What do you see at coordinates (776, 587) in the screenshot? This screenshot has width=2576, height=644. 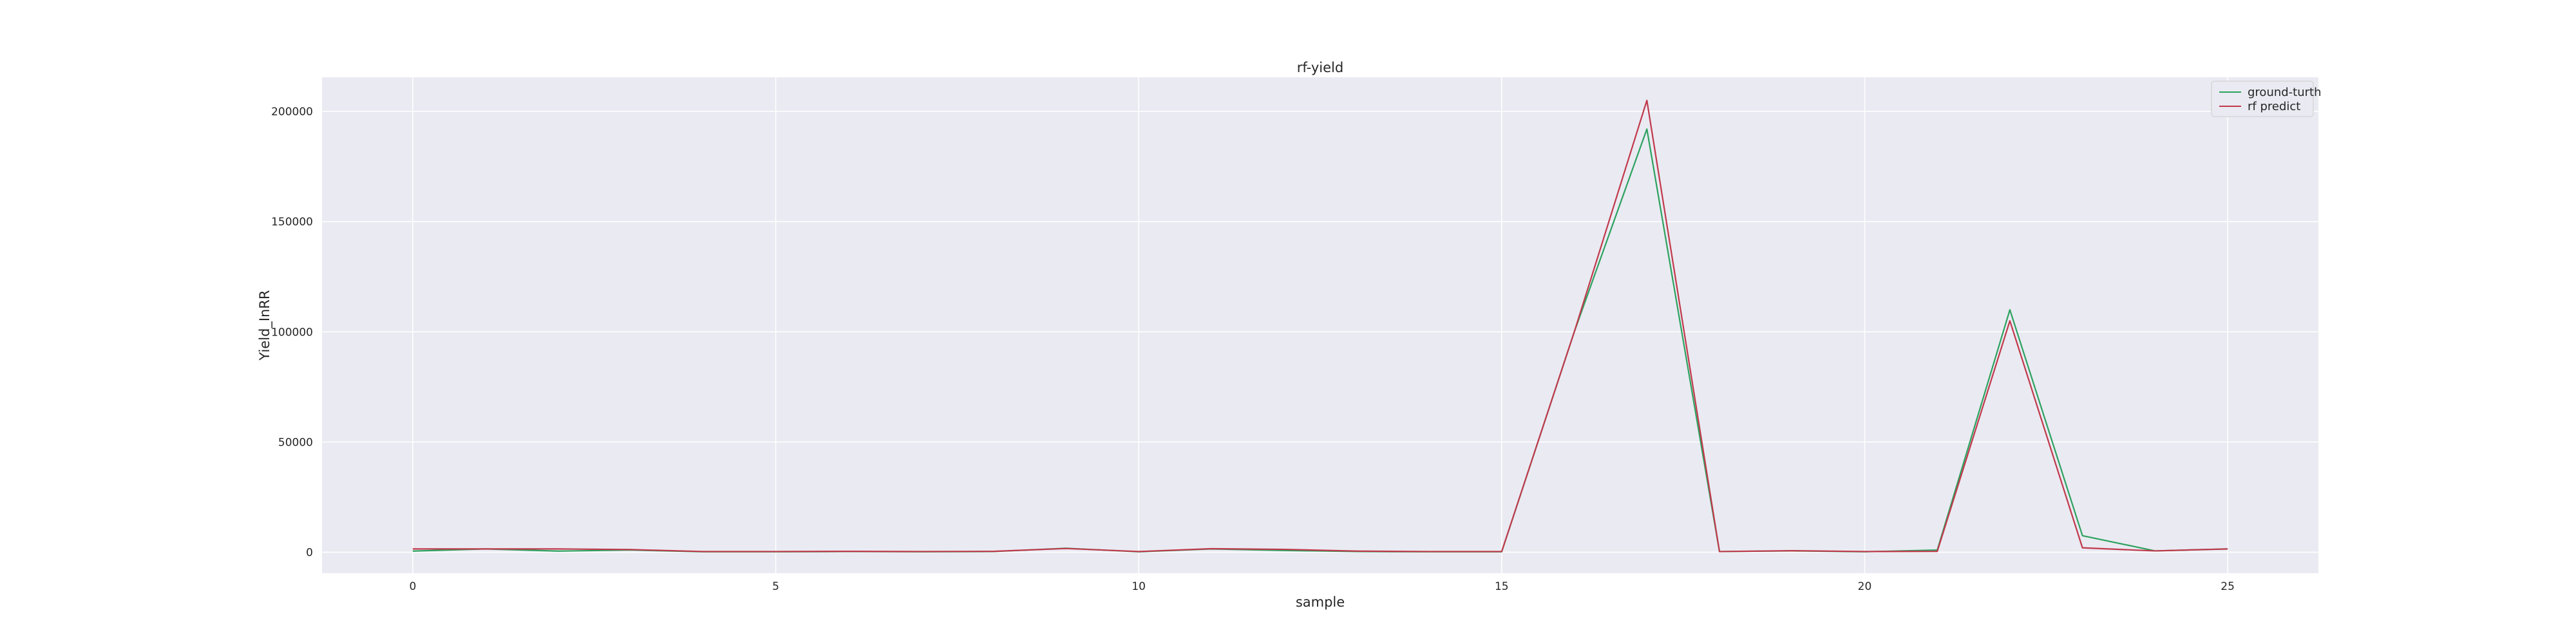 I see `x-tick-label: 5` at bounding box center [776, 587].